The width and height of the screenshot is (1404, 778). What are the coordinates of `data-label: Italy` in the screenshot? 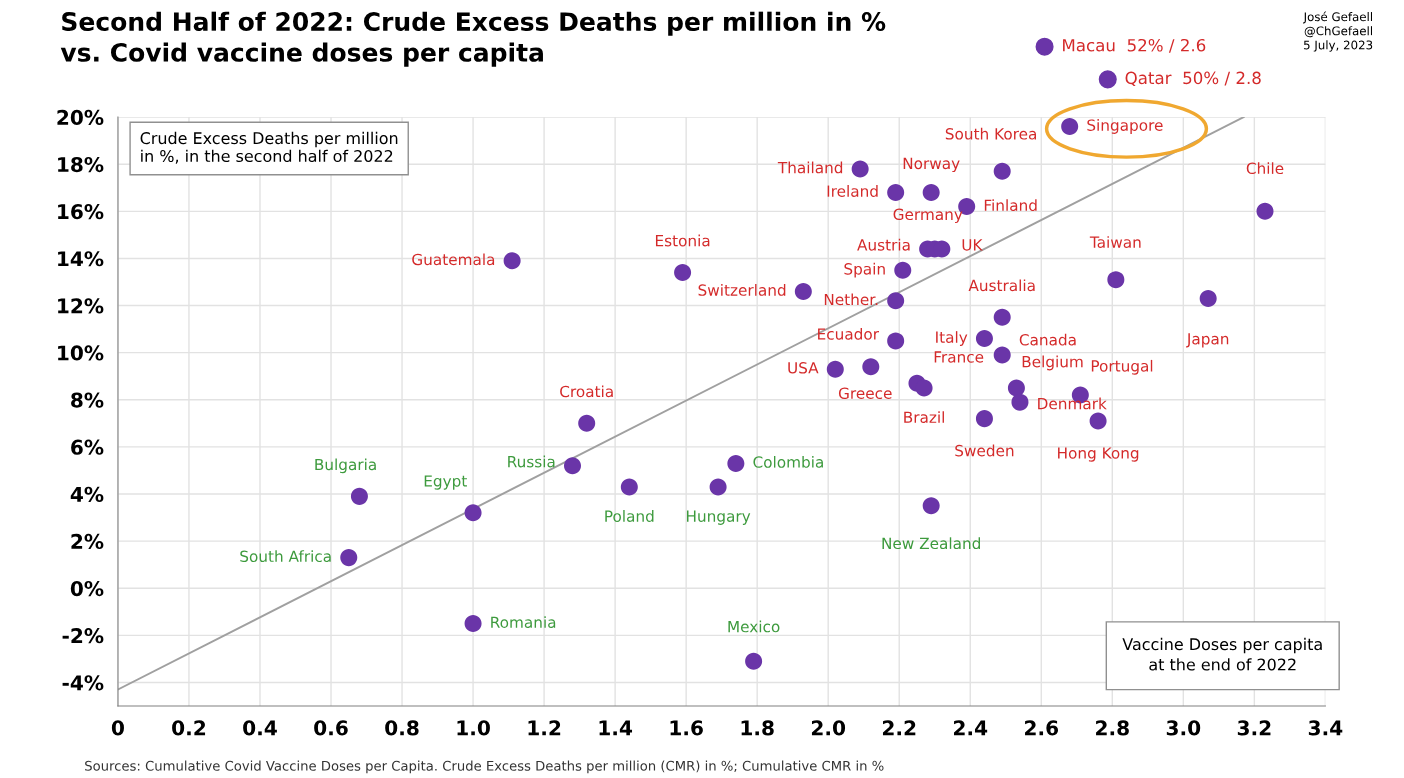 It's located at (952, 338).